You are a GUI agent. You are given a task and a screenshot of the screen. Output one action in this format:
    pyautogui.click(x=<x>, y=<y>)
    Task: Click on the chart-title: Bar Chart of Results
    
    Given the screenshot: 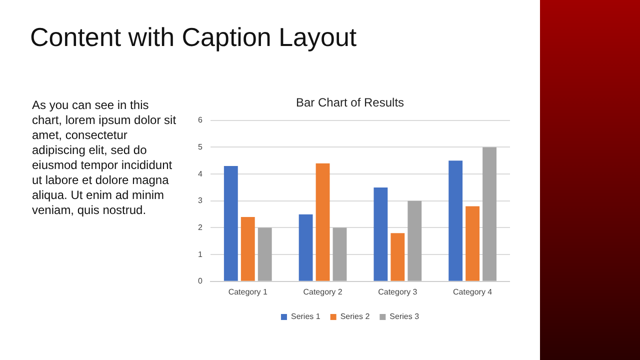 What is the action you would take?
    pyautogui.click(x=350, y=103)
    